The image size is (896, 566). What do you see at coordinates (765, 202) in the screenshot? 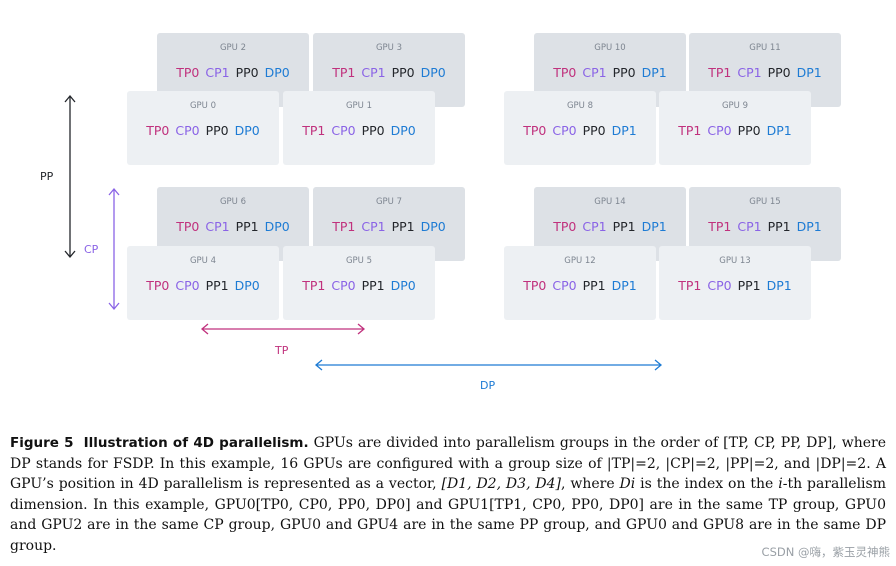
I see `gpu-name: GPU 15` at bounding box center [765, 202].